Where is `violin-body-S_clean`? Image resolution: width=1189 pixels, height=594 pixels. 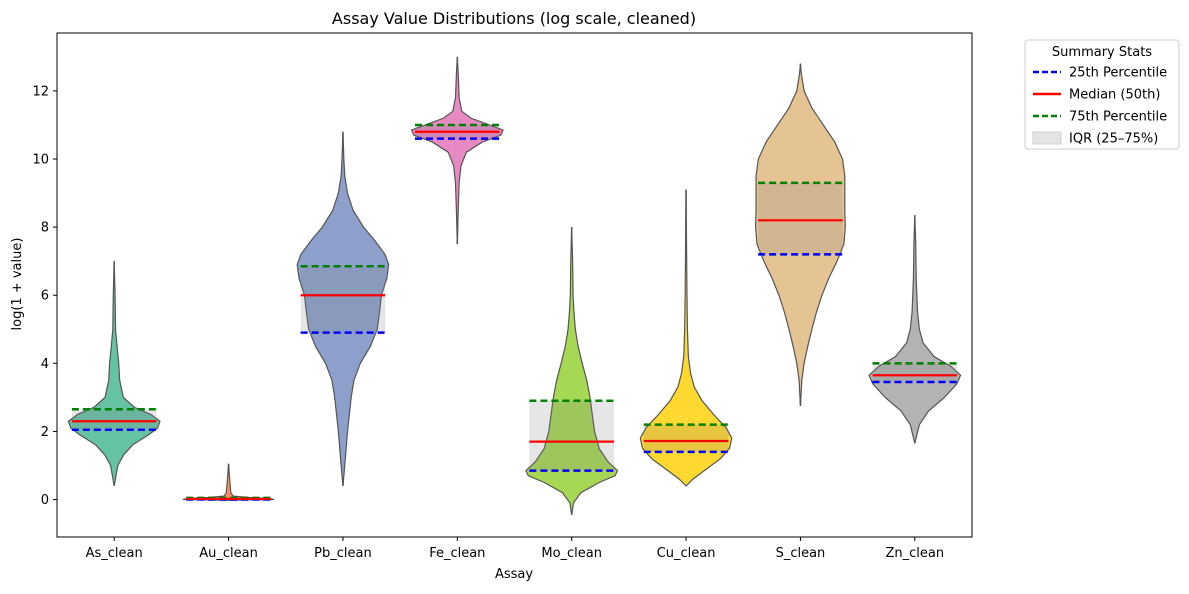
violin-body-S_clean is located at coordinates (800, 234).